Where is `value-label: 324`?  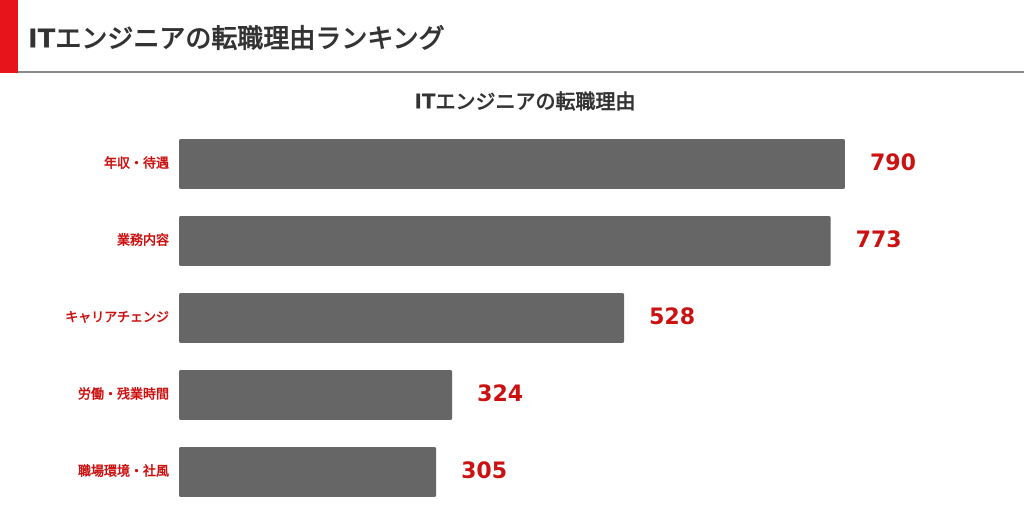 value-label: 324 is located at coordinates (500, 394).